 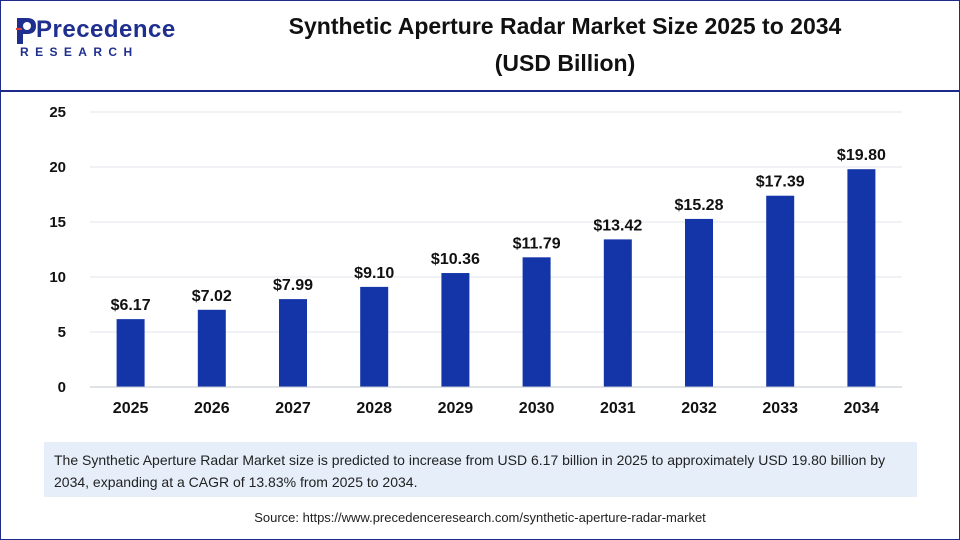 I want to click on bar-2027, so click(x=293, y=343).